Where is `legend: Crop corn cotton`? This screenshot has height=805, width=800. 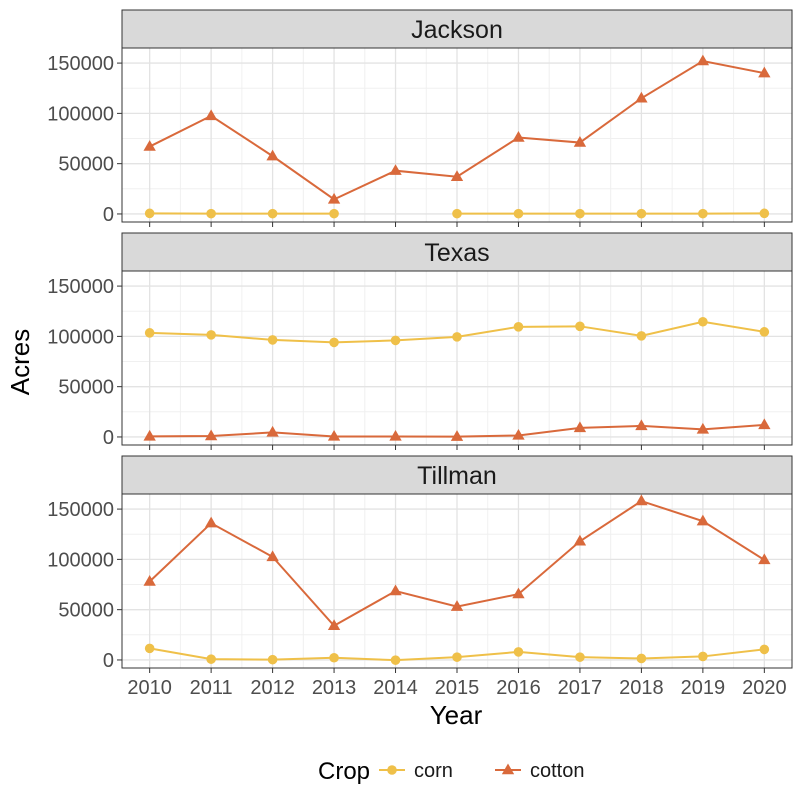 legend: Crop corn cotton is located at coordinates (451, 771).